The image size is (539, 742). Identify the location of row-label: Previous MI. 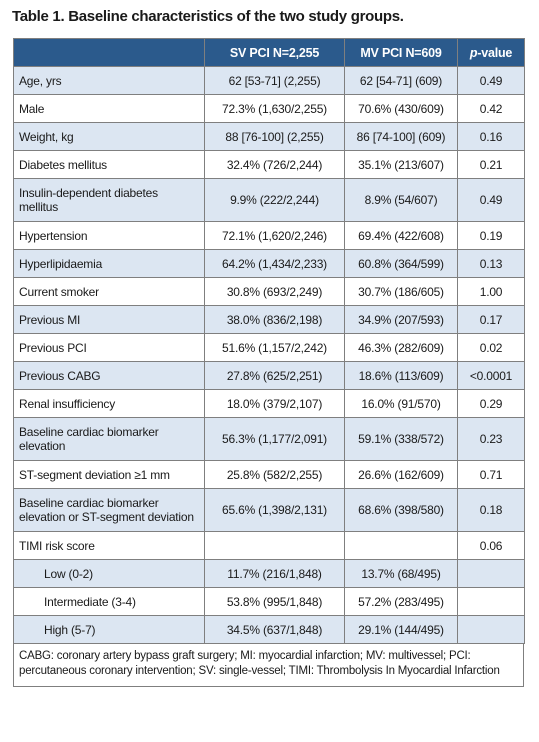
(109, 319).